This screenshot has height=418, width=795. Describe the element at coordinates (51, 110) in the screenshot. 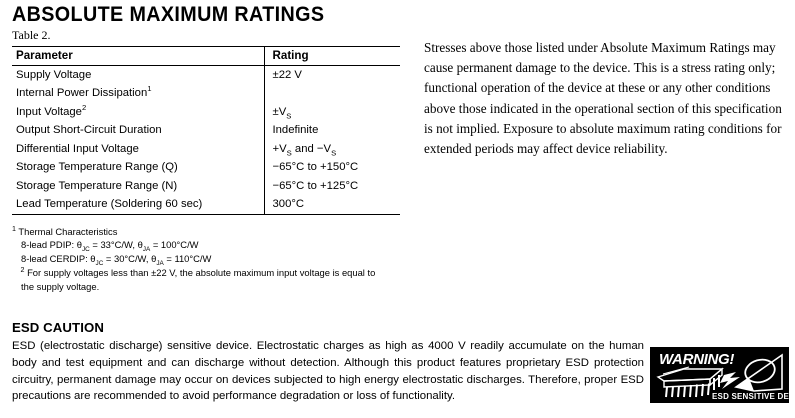

I see `cell-parameter: Input Voltage2` at that location.